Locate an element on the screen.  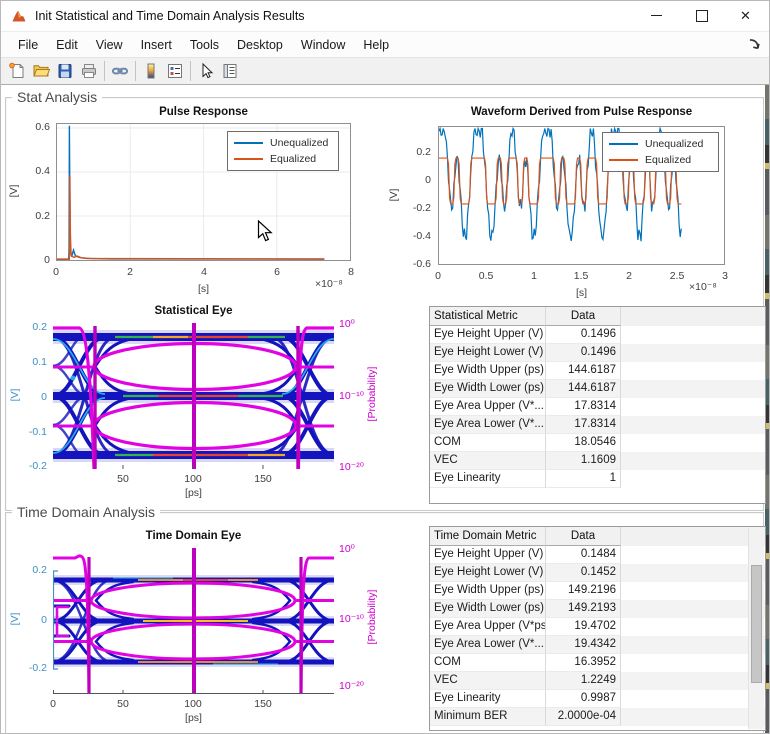
menu-help: Help is located at coordinates (376, 44).